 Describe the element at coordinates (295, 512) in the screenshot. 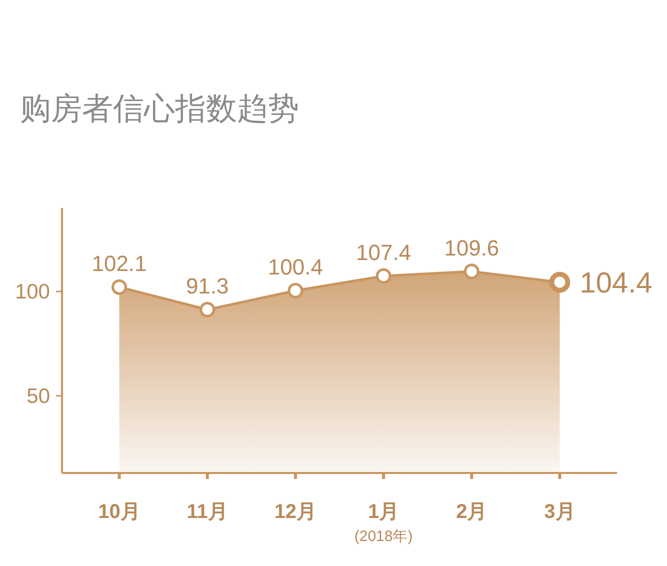

I see `x-tick-label: 12月` at that location.